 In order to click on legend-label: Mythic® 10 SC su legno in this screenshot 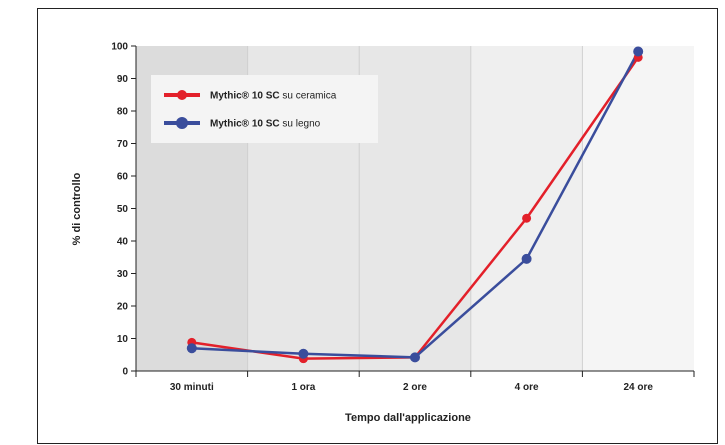, I will do `click(265, 124)`.